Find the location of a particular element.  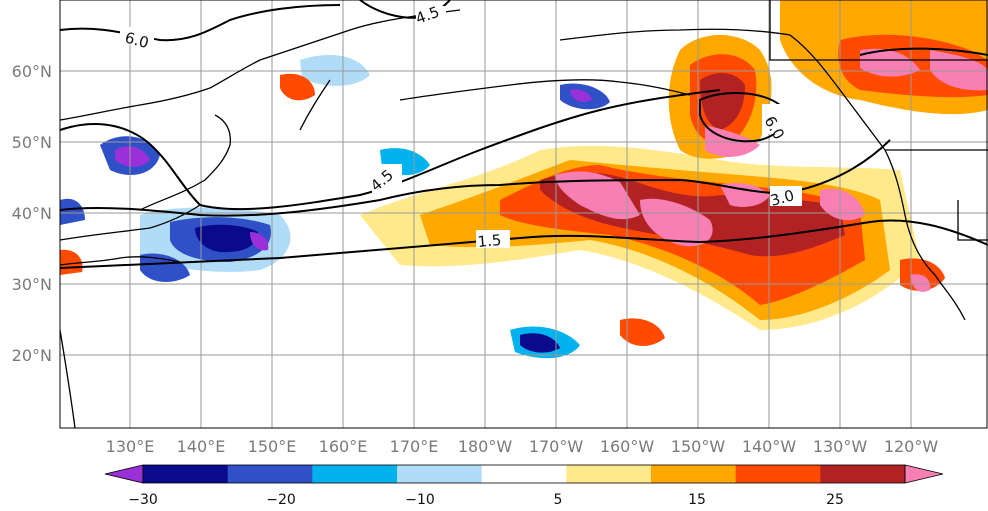

colorbar-tick-5: 5 is located at coordinates (558, 500).